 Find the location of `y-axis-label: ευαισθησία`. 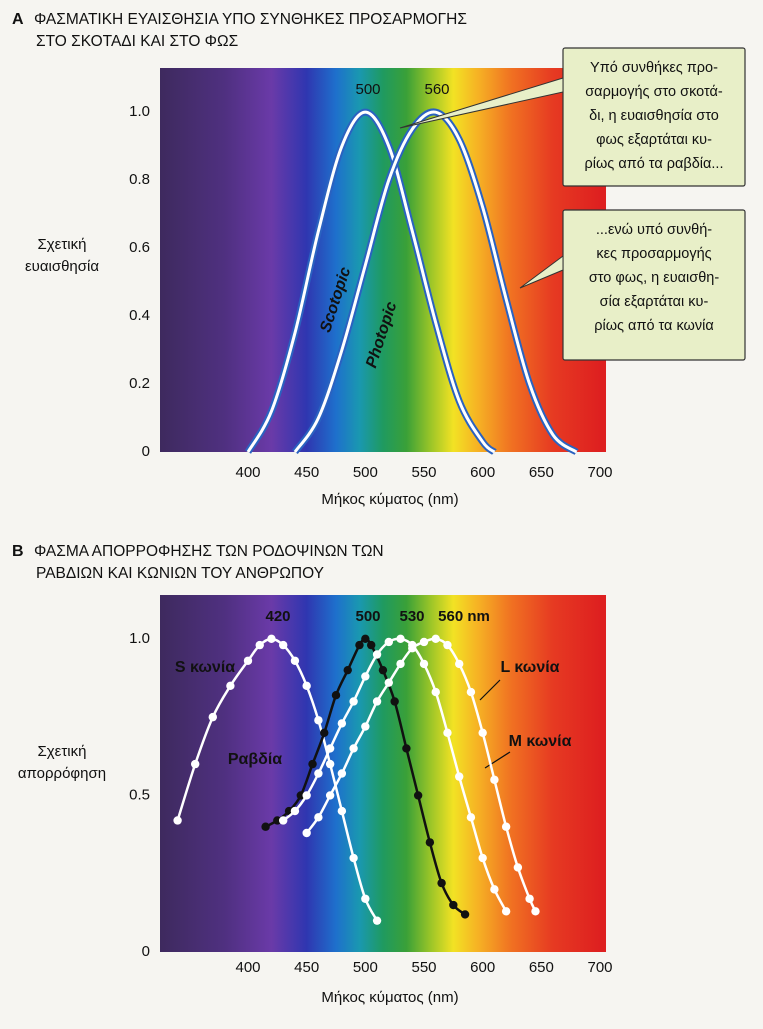

y-axis-label: ευαισθησία is located at coordinates (62, 266).